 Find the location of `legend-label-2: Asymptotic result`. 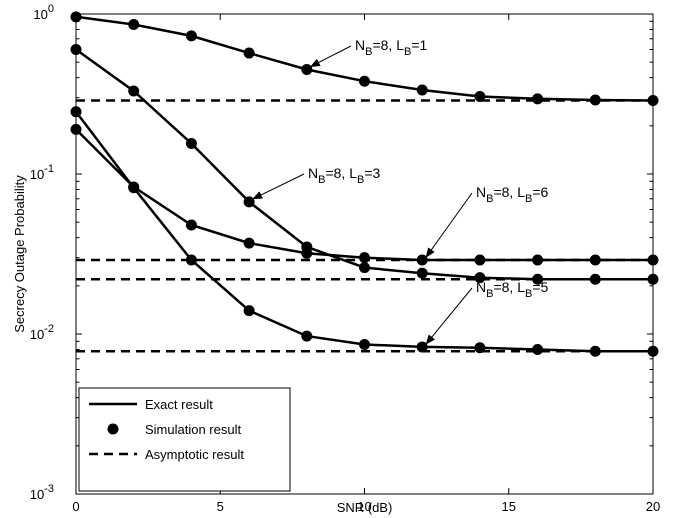

legend-label-2: Asymptotic result is located at coordinates (194, 454).